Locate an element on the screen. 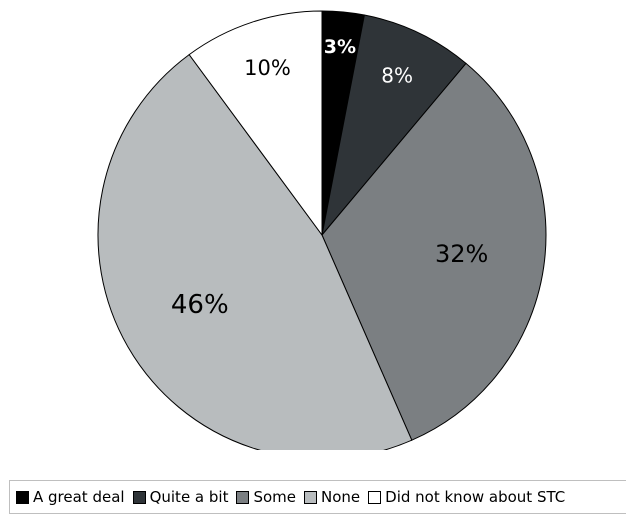 Image resolution: width=626 pixels, height=514 pixels. data-label-none: 46% is located at coordinates (200, 305).